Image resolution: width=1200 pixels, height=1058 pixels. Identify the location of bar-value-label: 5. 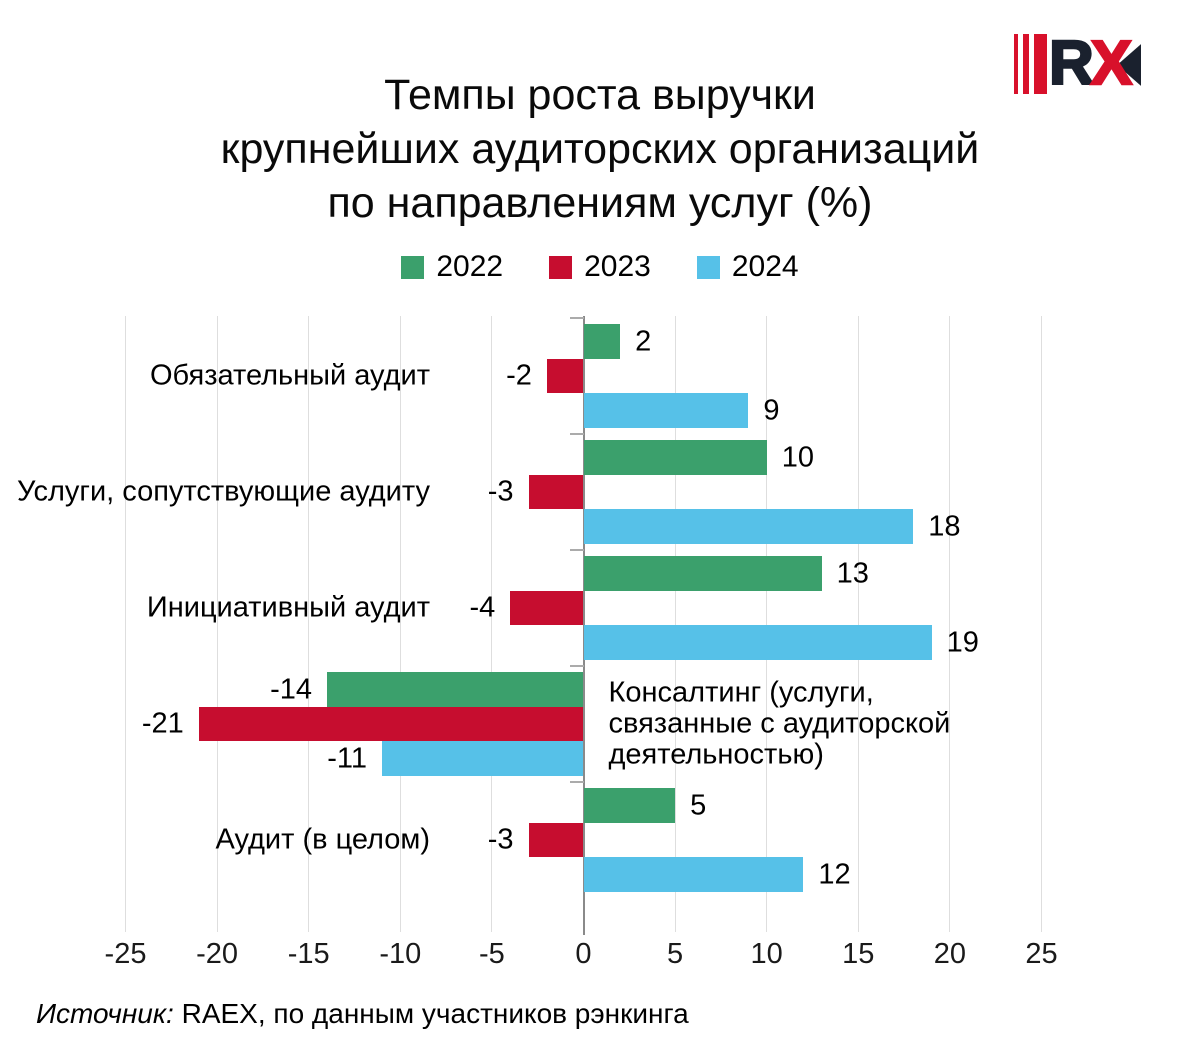
(698, 805).